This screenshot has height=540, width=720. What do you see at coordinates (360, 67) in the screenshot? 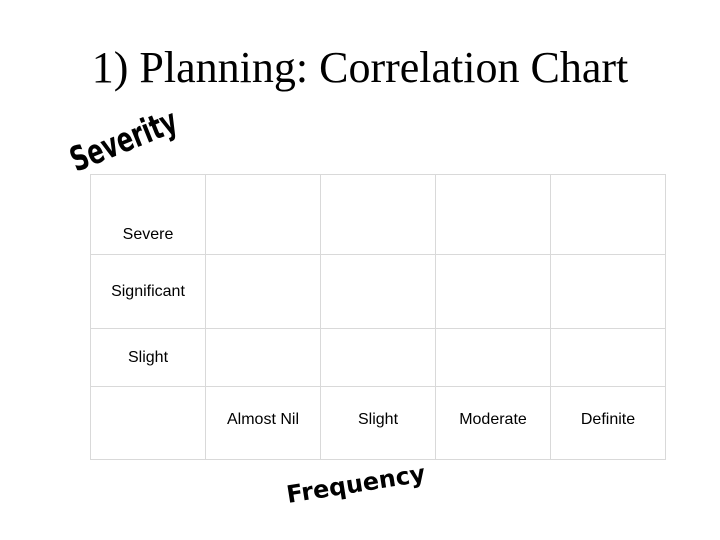
I see `page-title: 1) Planning: Correlation Chart` at bounding box center [360, 67].